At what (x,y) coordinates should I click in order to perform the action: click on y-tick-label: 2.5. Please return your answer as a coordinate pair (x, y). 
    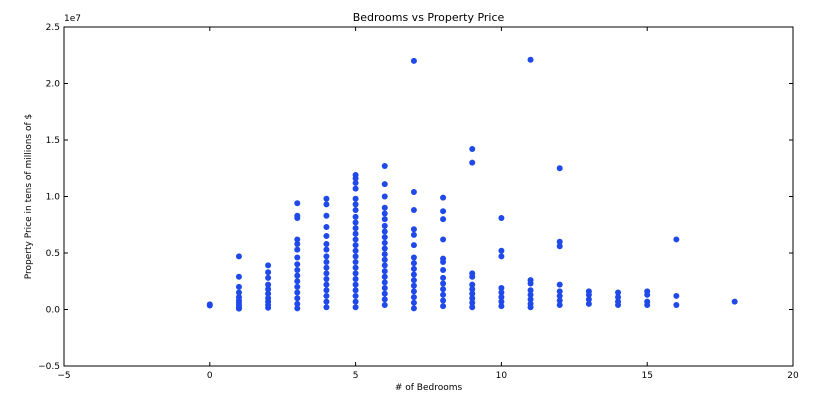
    Looking at the image, I should click on (53, 28).